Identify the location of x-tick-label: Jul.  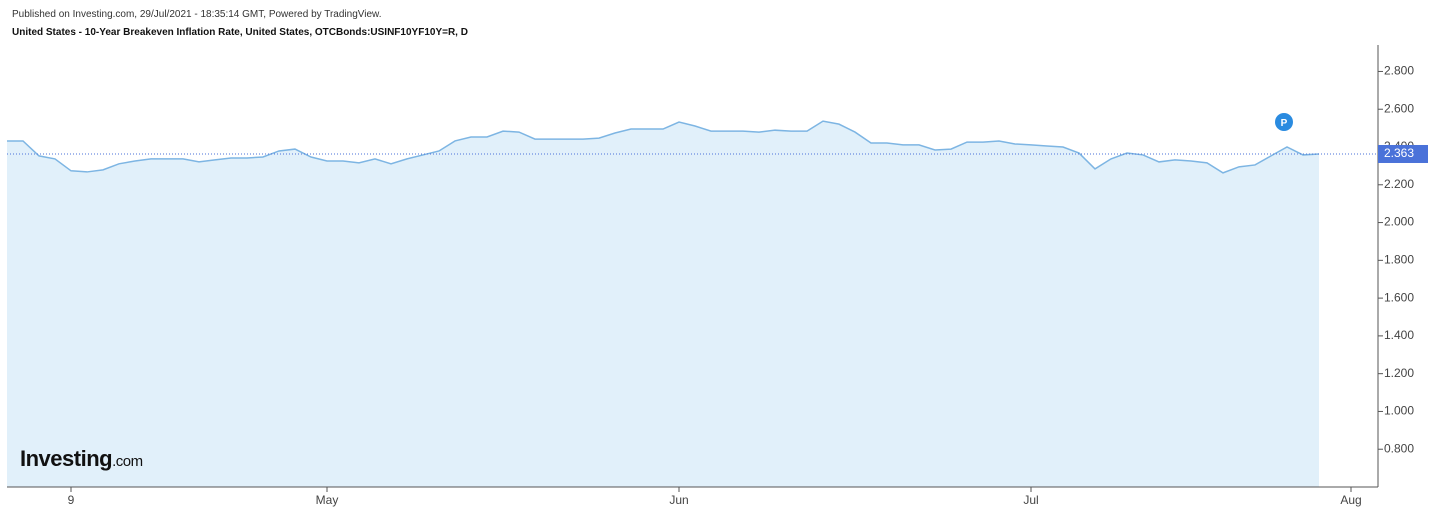
(1030, 500).